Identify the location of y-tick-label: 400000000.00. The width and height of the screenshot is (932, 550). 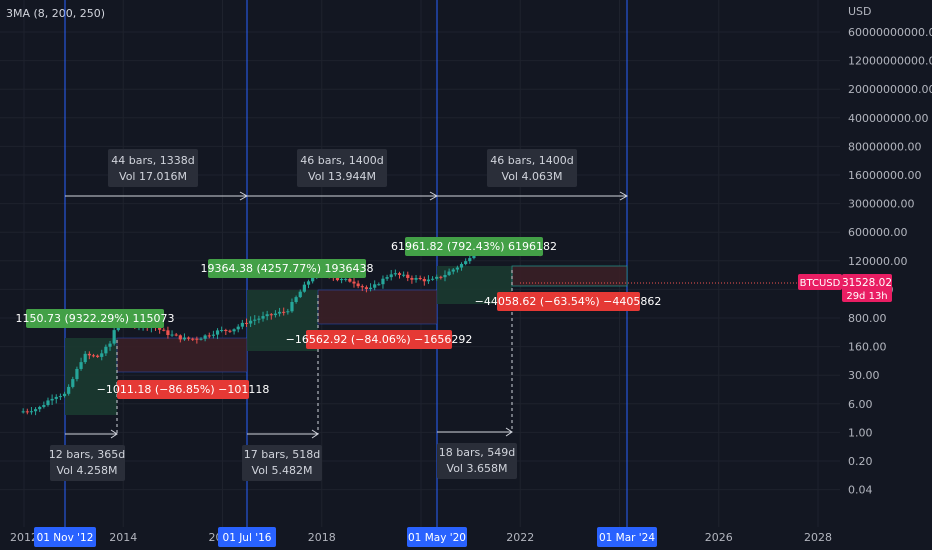
(888, 118).